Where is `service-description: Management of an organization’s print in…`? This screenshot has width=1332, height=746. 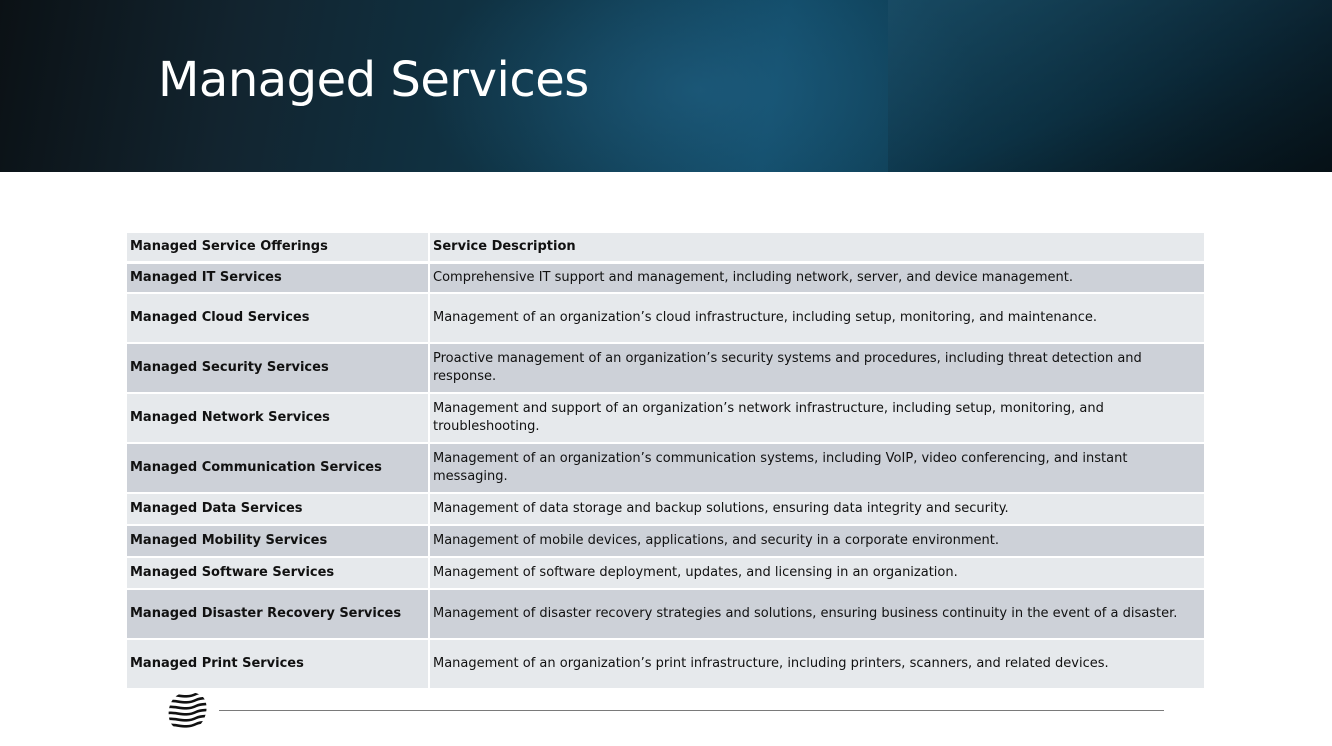 service-description: Management of an organization’s print in… is located at coordinates (817, 663).